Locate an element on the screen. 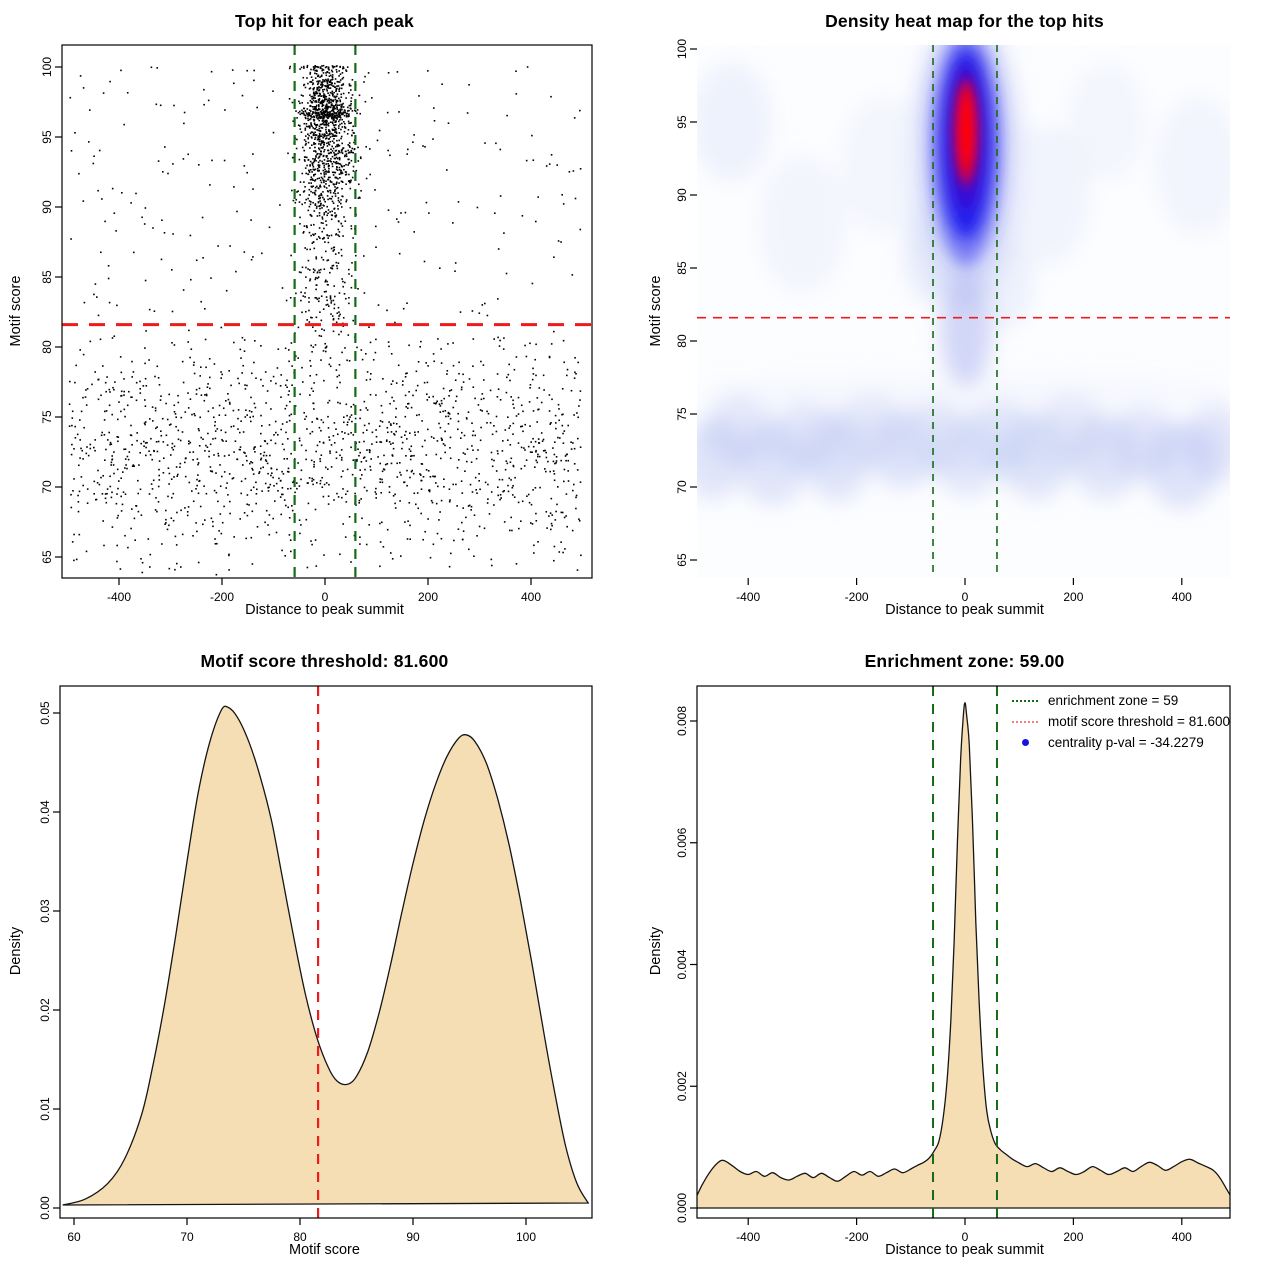 This screenshot has width=1280, height=1280. svg-text: 0.05 is located at coordinates (45, 713).